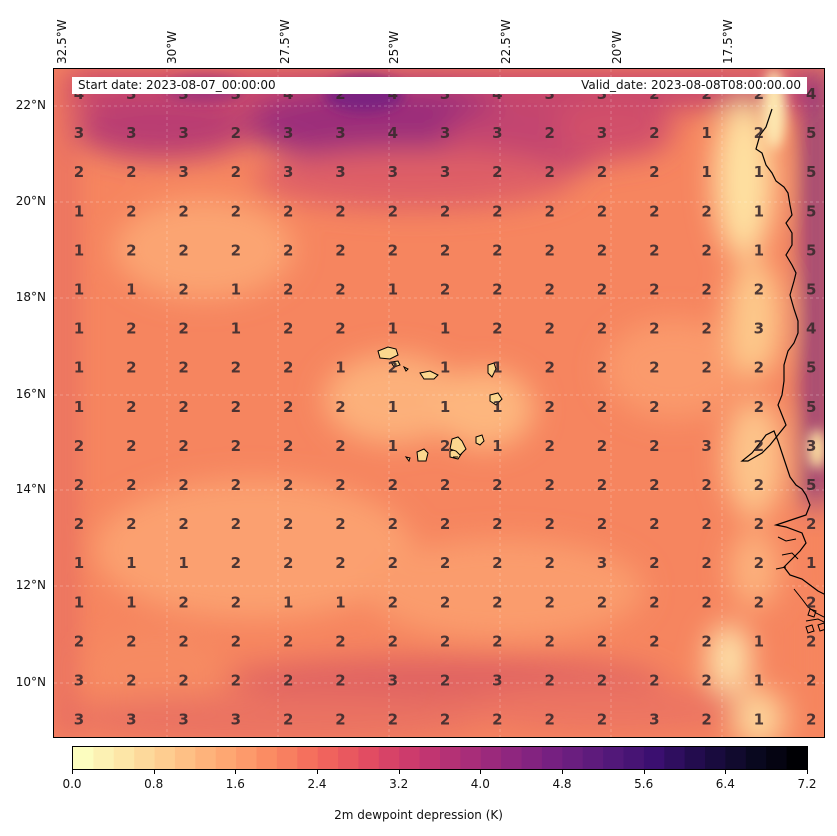 The image size is (837, 836). Describe the element at coordinates (235, 784) in the screenshot. I see `colorbar-tick-label: 1.6` at that location.